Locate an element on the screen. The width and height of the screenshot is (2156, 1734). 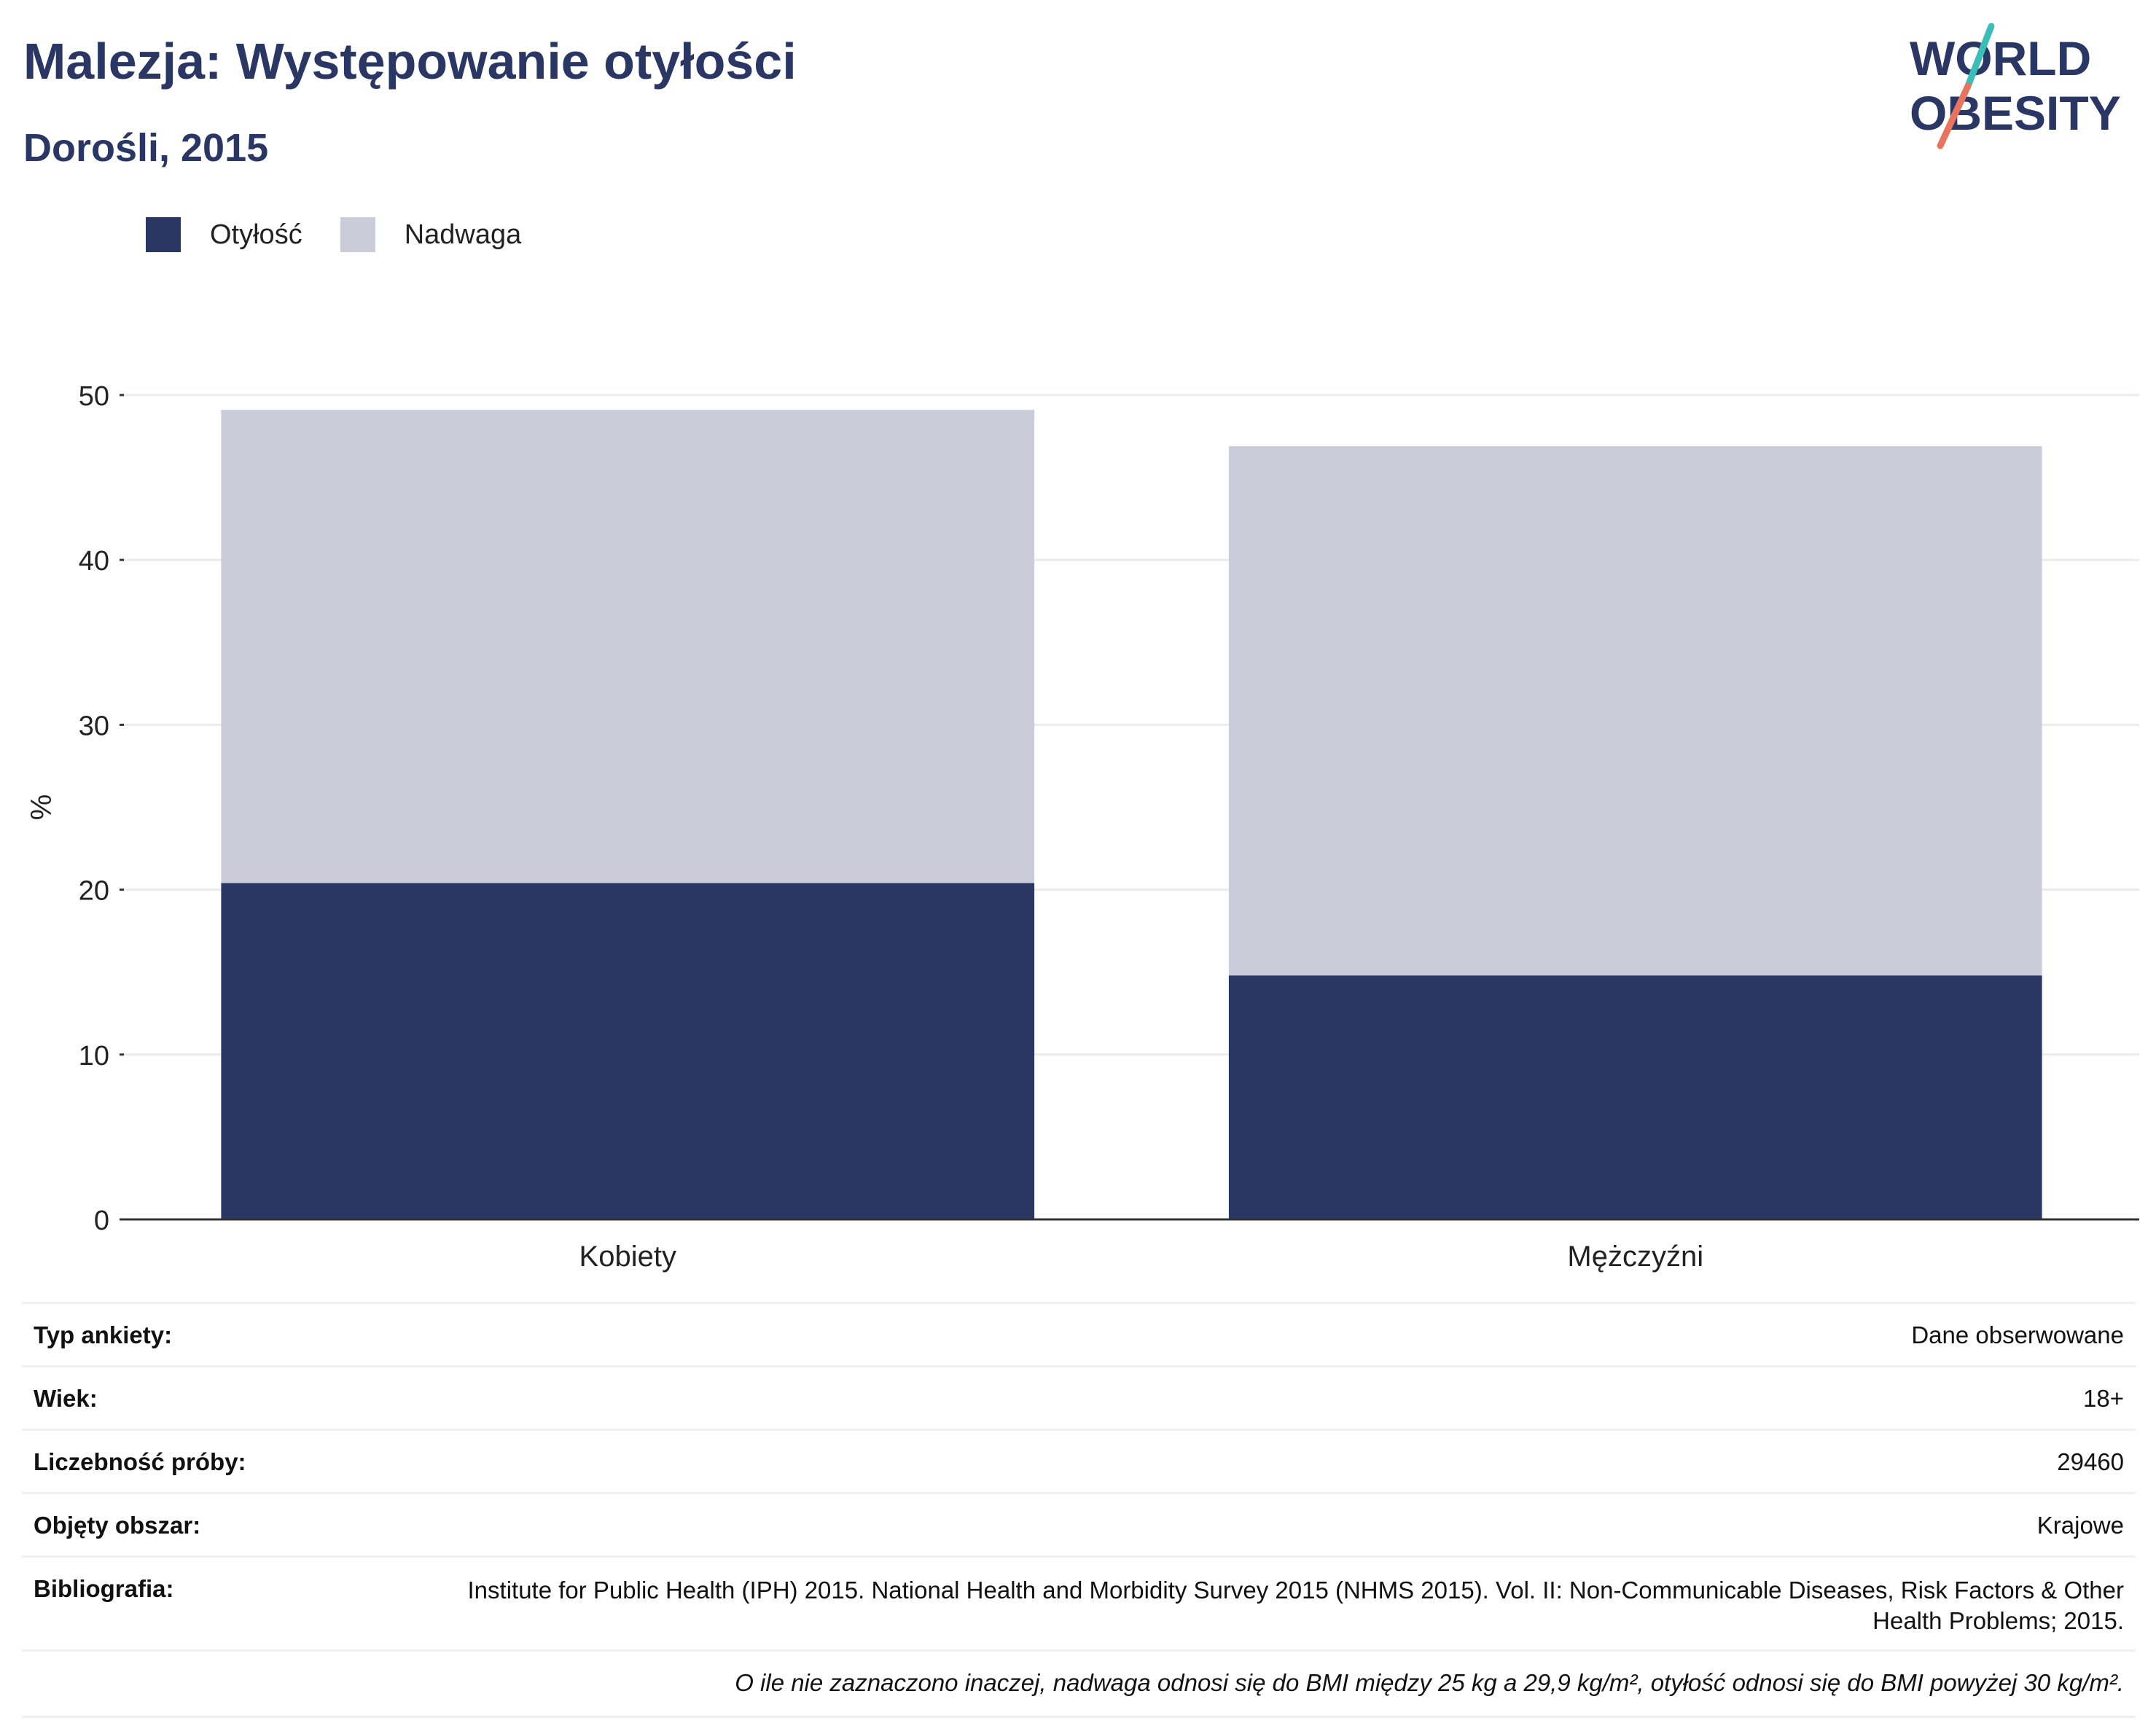
meta-value: Dane obserwowane is located at coordinates (2018, 1334).